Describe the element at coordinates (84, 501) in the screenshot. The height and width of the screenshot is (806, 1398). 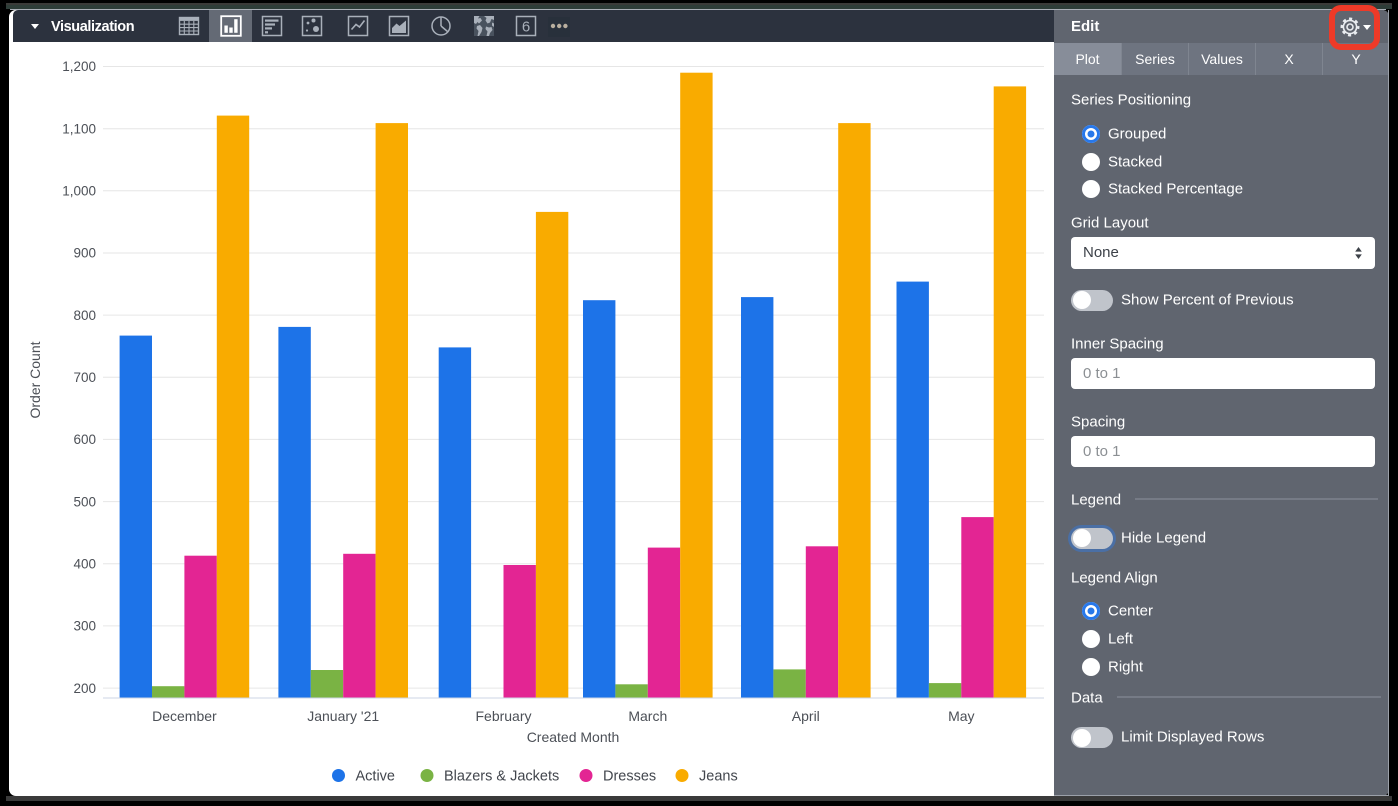
I see `svg-text: 500` at that location.